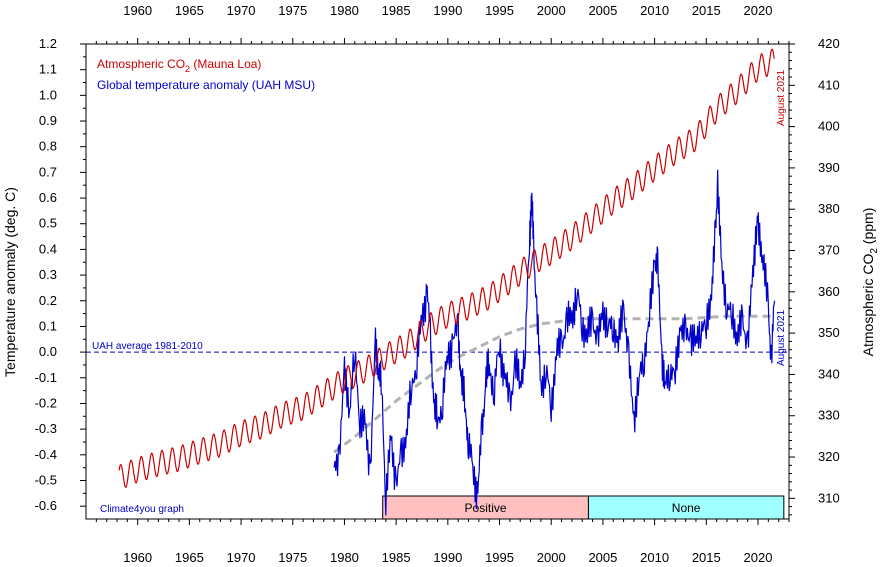  Describe the element at coordinates (189, 10) in the screenshot. I see `x-top-tick-label: 1965` at that location.